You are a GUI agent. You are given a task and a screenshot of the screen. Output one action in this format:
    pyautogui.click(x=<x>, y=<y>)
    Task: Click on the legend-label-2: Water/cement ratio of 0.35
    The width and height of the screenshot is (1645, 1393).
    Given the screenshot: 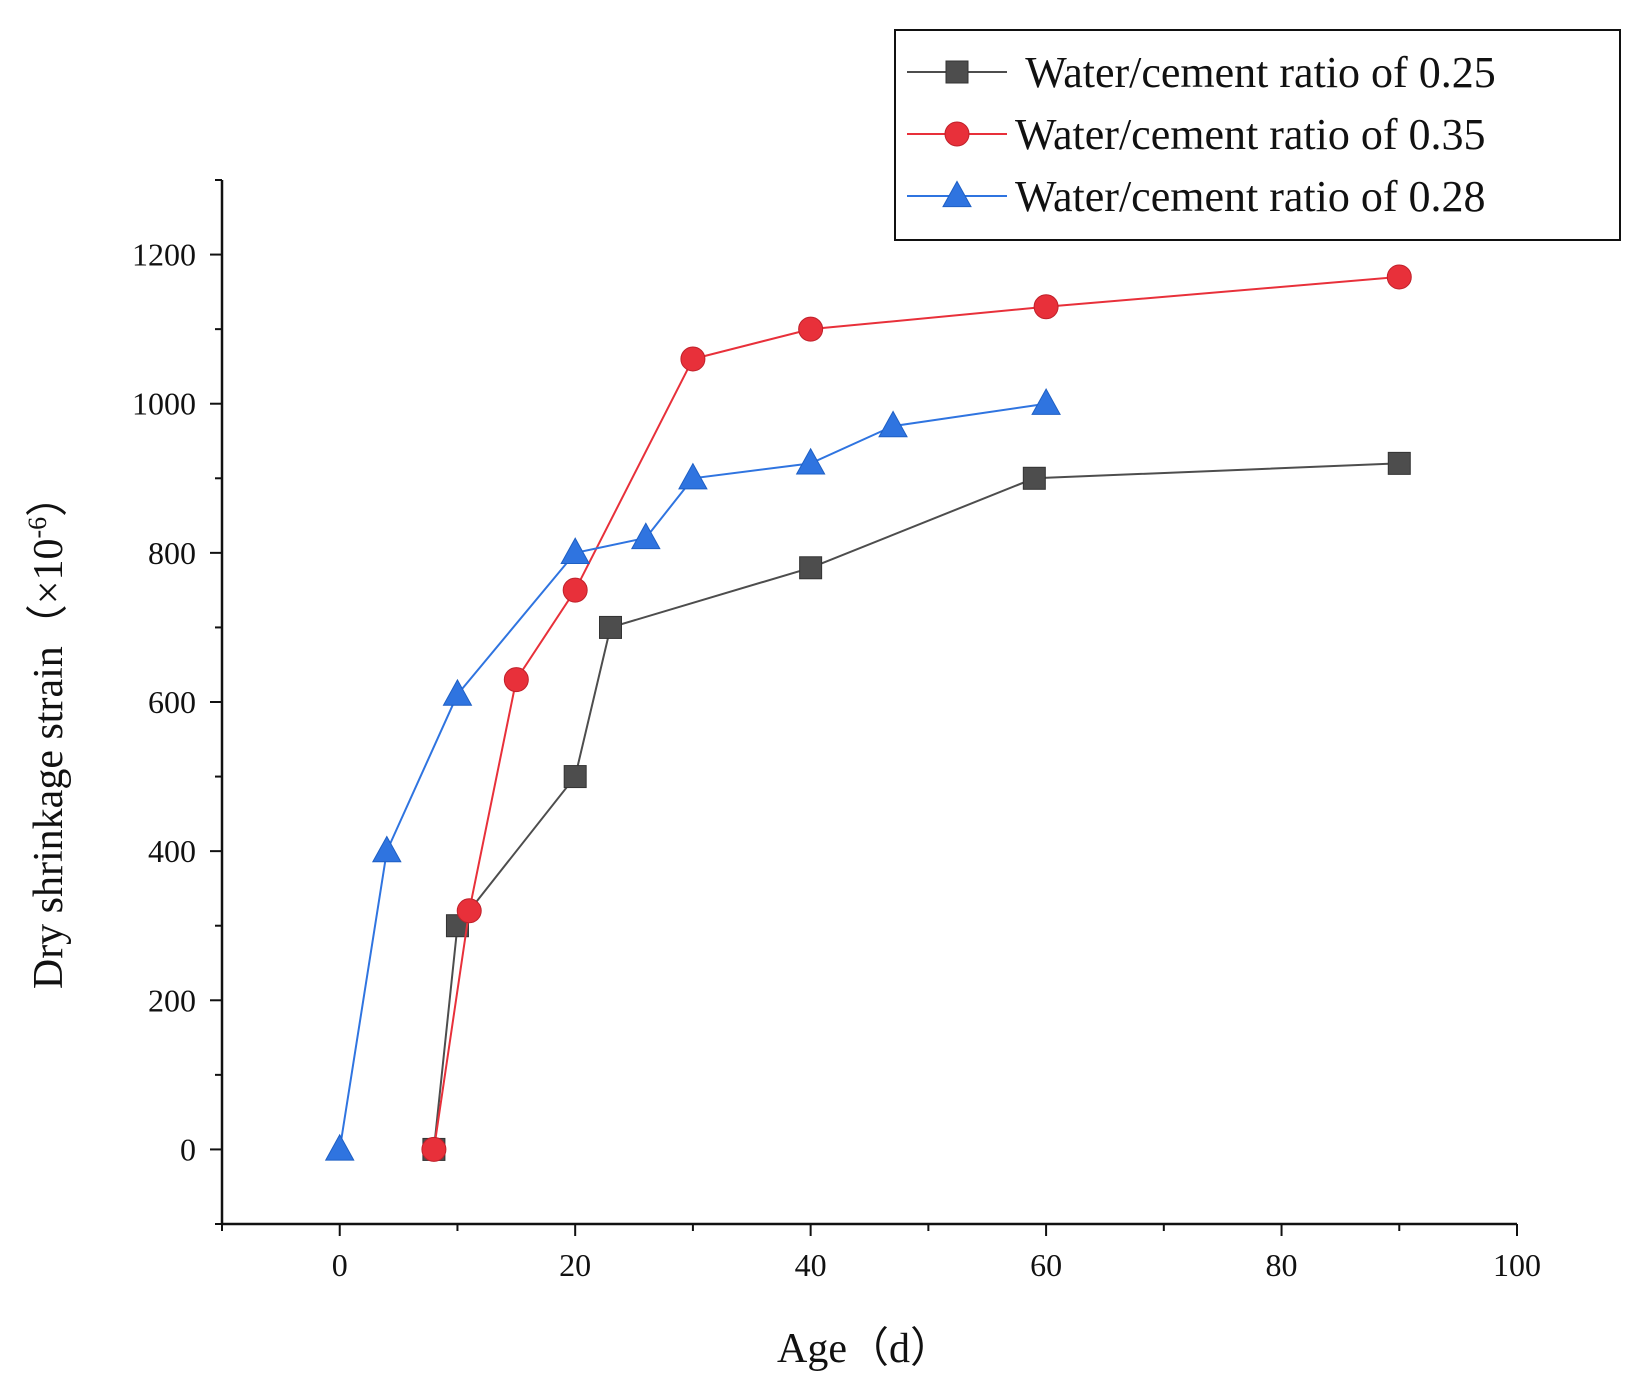 What is the action you would take?
    pyautogui.click(x=1250, y=134)
    